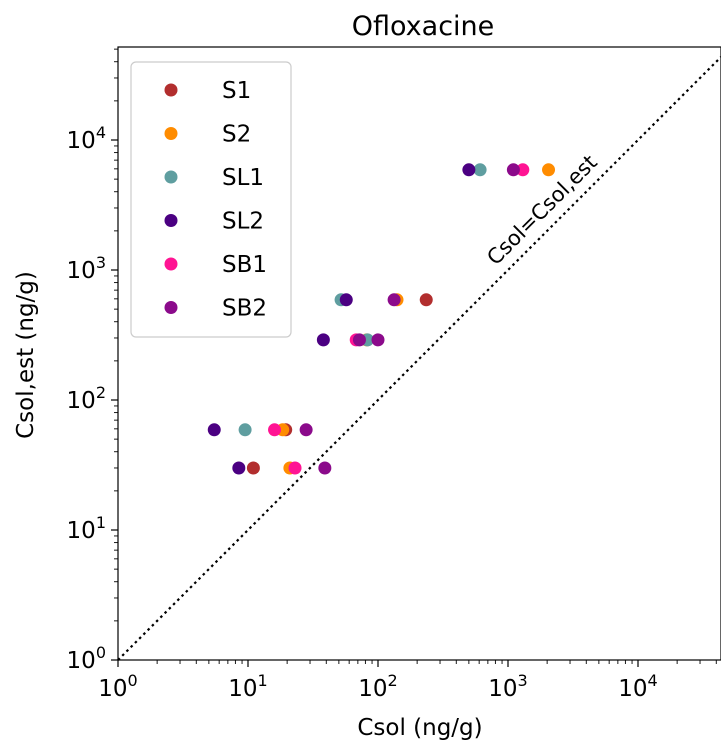  I want to click on y-tick-label: 10³, so click(86, 268).